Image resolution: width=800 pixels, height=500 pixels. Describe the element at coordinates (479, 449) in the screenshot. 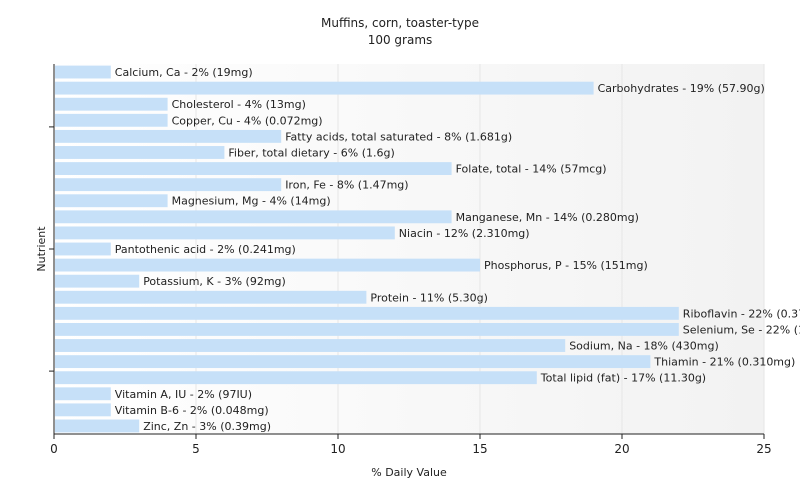

I see `x-tick-label: 15` at that location.